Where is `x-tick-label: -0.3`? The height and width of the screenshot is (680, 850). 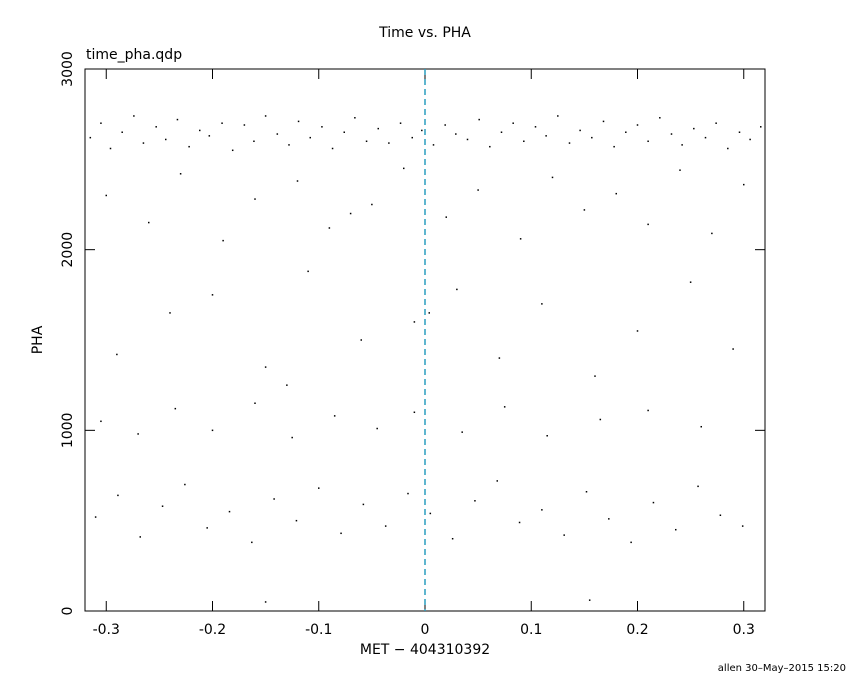 x-tick-label: -0.3 is located at coordinates (106, 630).